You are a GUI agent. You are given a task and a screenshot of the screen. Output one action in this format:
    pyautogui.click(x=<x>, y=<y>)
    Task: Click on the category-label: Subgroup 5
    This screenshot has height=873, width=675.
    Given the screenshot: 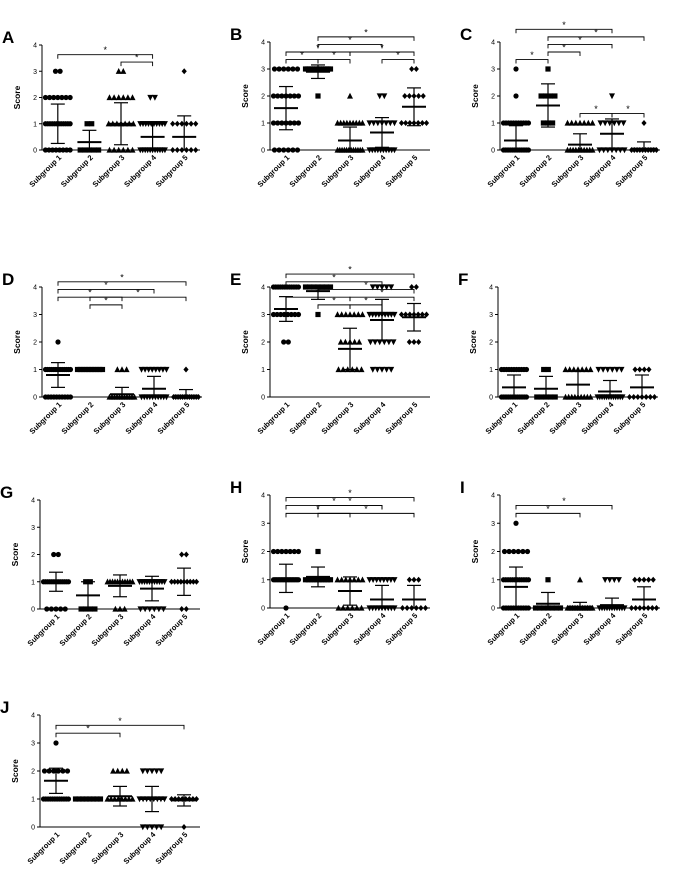 What is the action you would take?
    pyautogui.click(x=172, y=848)
    